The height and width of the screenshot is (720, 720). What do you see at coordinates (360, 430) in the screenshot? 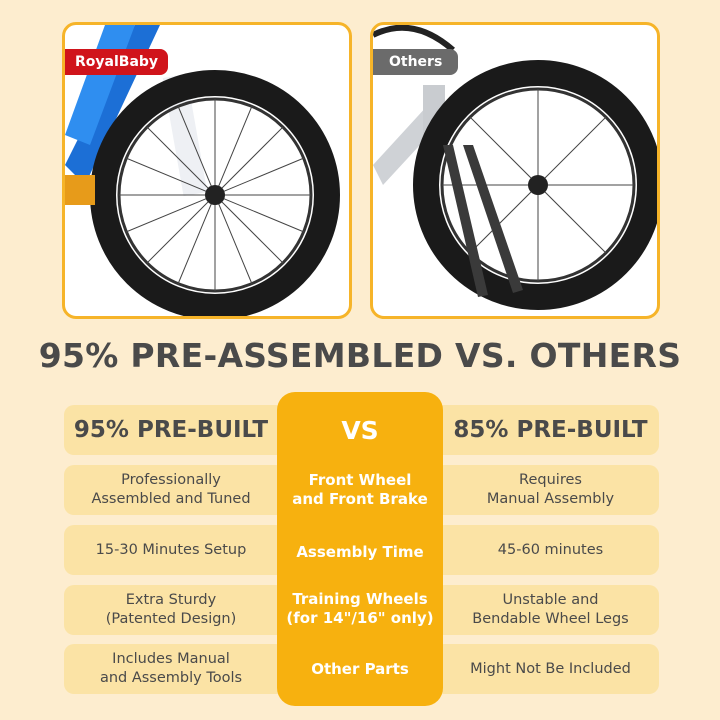
I see `vs-label: VS` at bounding box center [360, 430].